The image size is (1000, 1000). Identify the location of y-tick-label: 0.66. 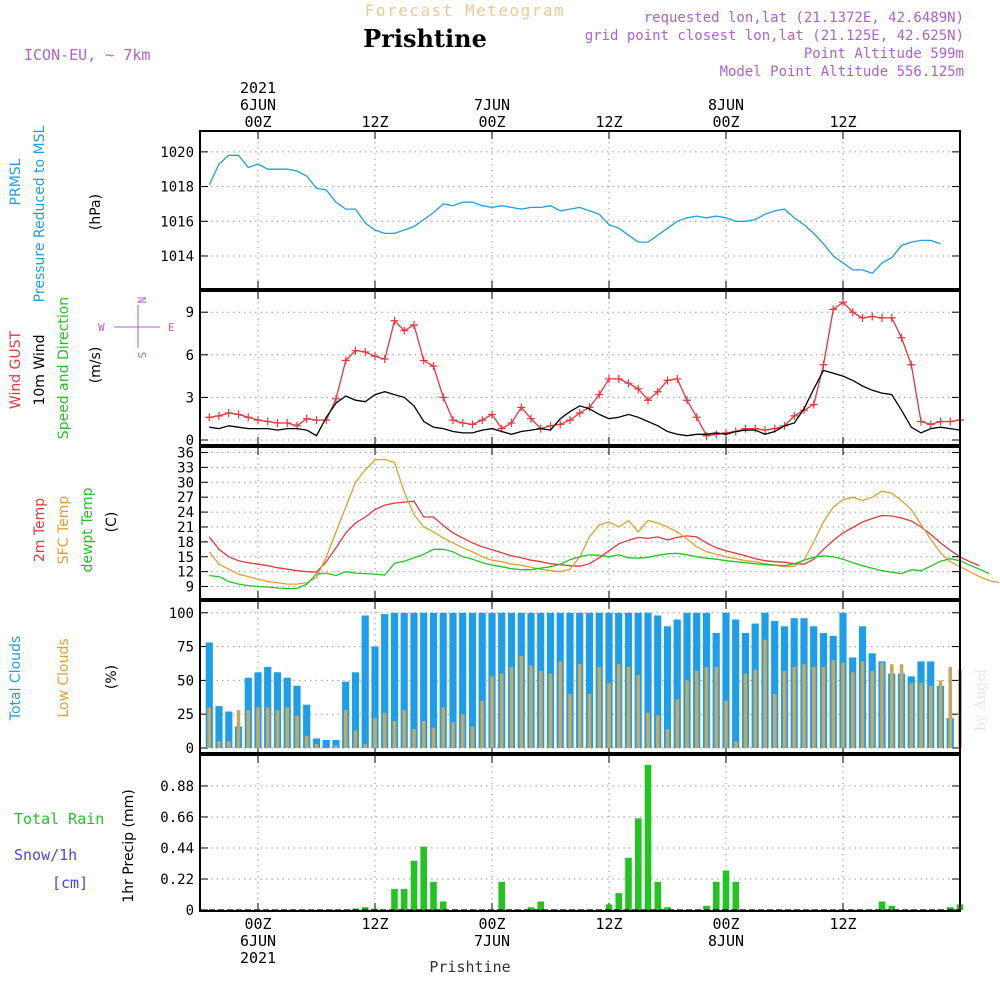
(177, 818).